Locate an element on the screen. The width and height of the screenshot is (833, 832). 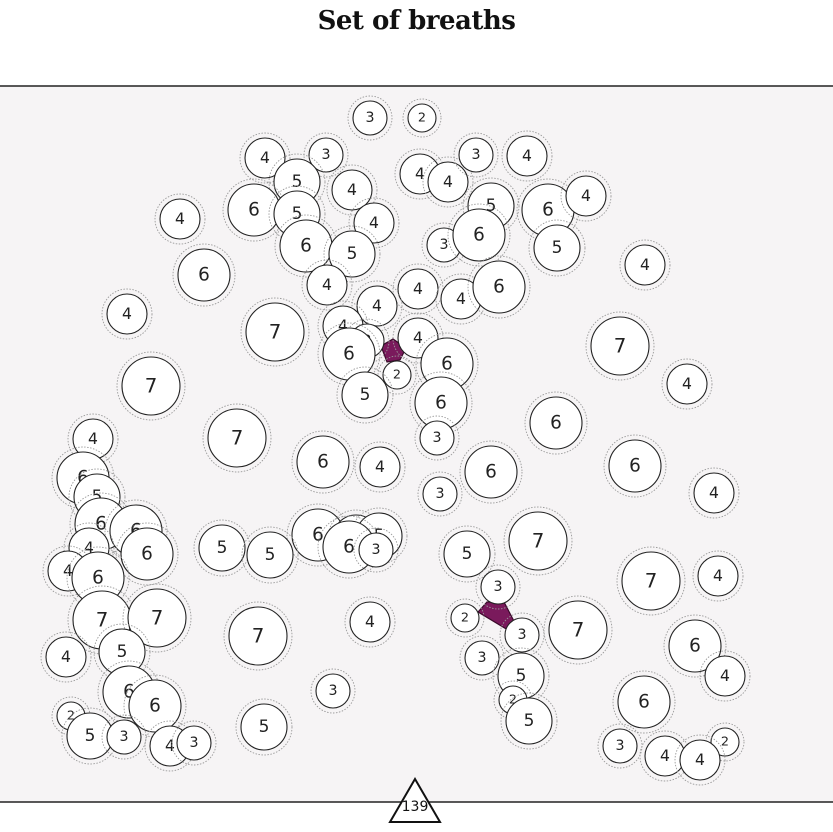
breath-node: 2 is located at coordinates (422, 118).